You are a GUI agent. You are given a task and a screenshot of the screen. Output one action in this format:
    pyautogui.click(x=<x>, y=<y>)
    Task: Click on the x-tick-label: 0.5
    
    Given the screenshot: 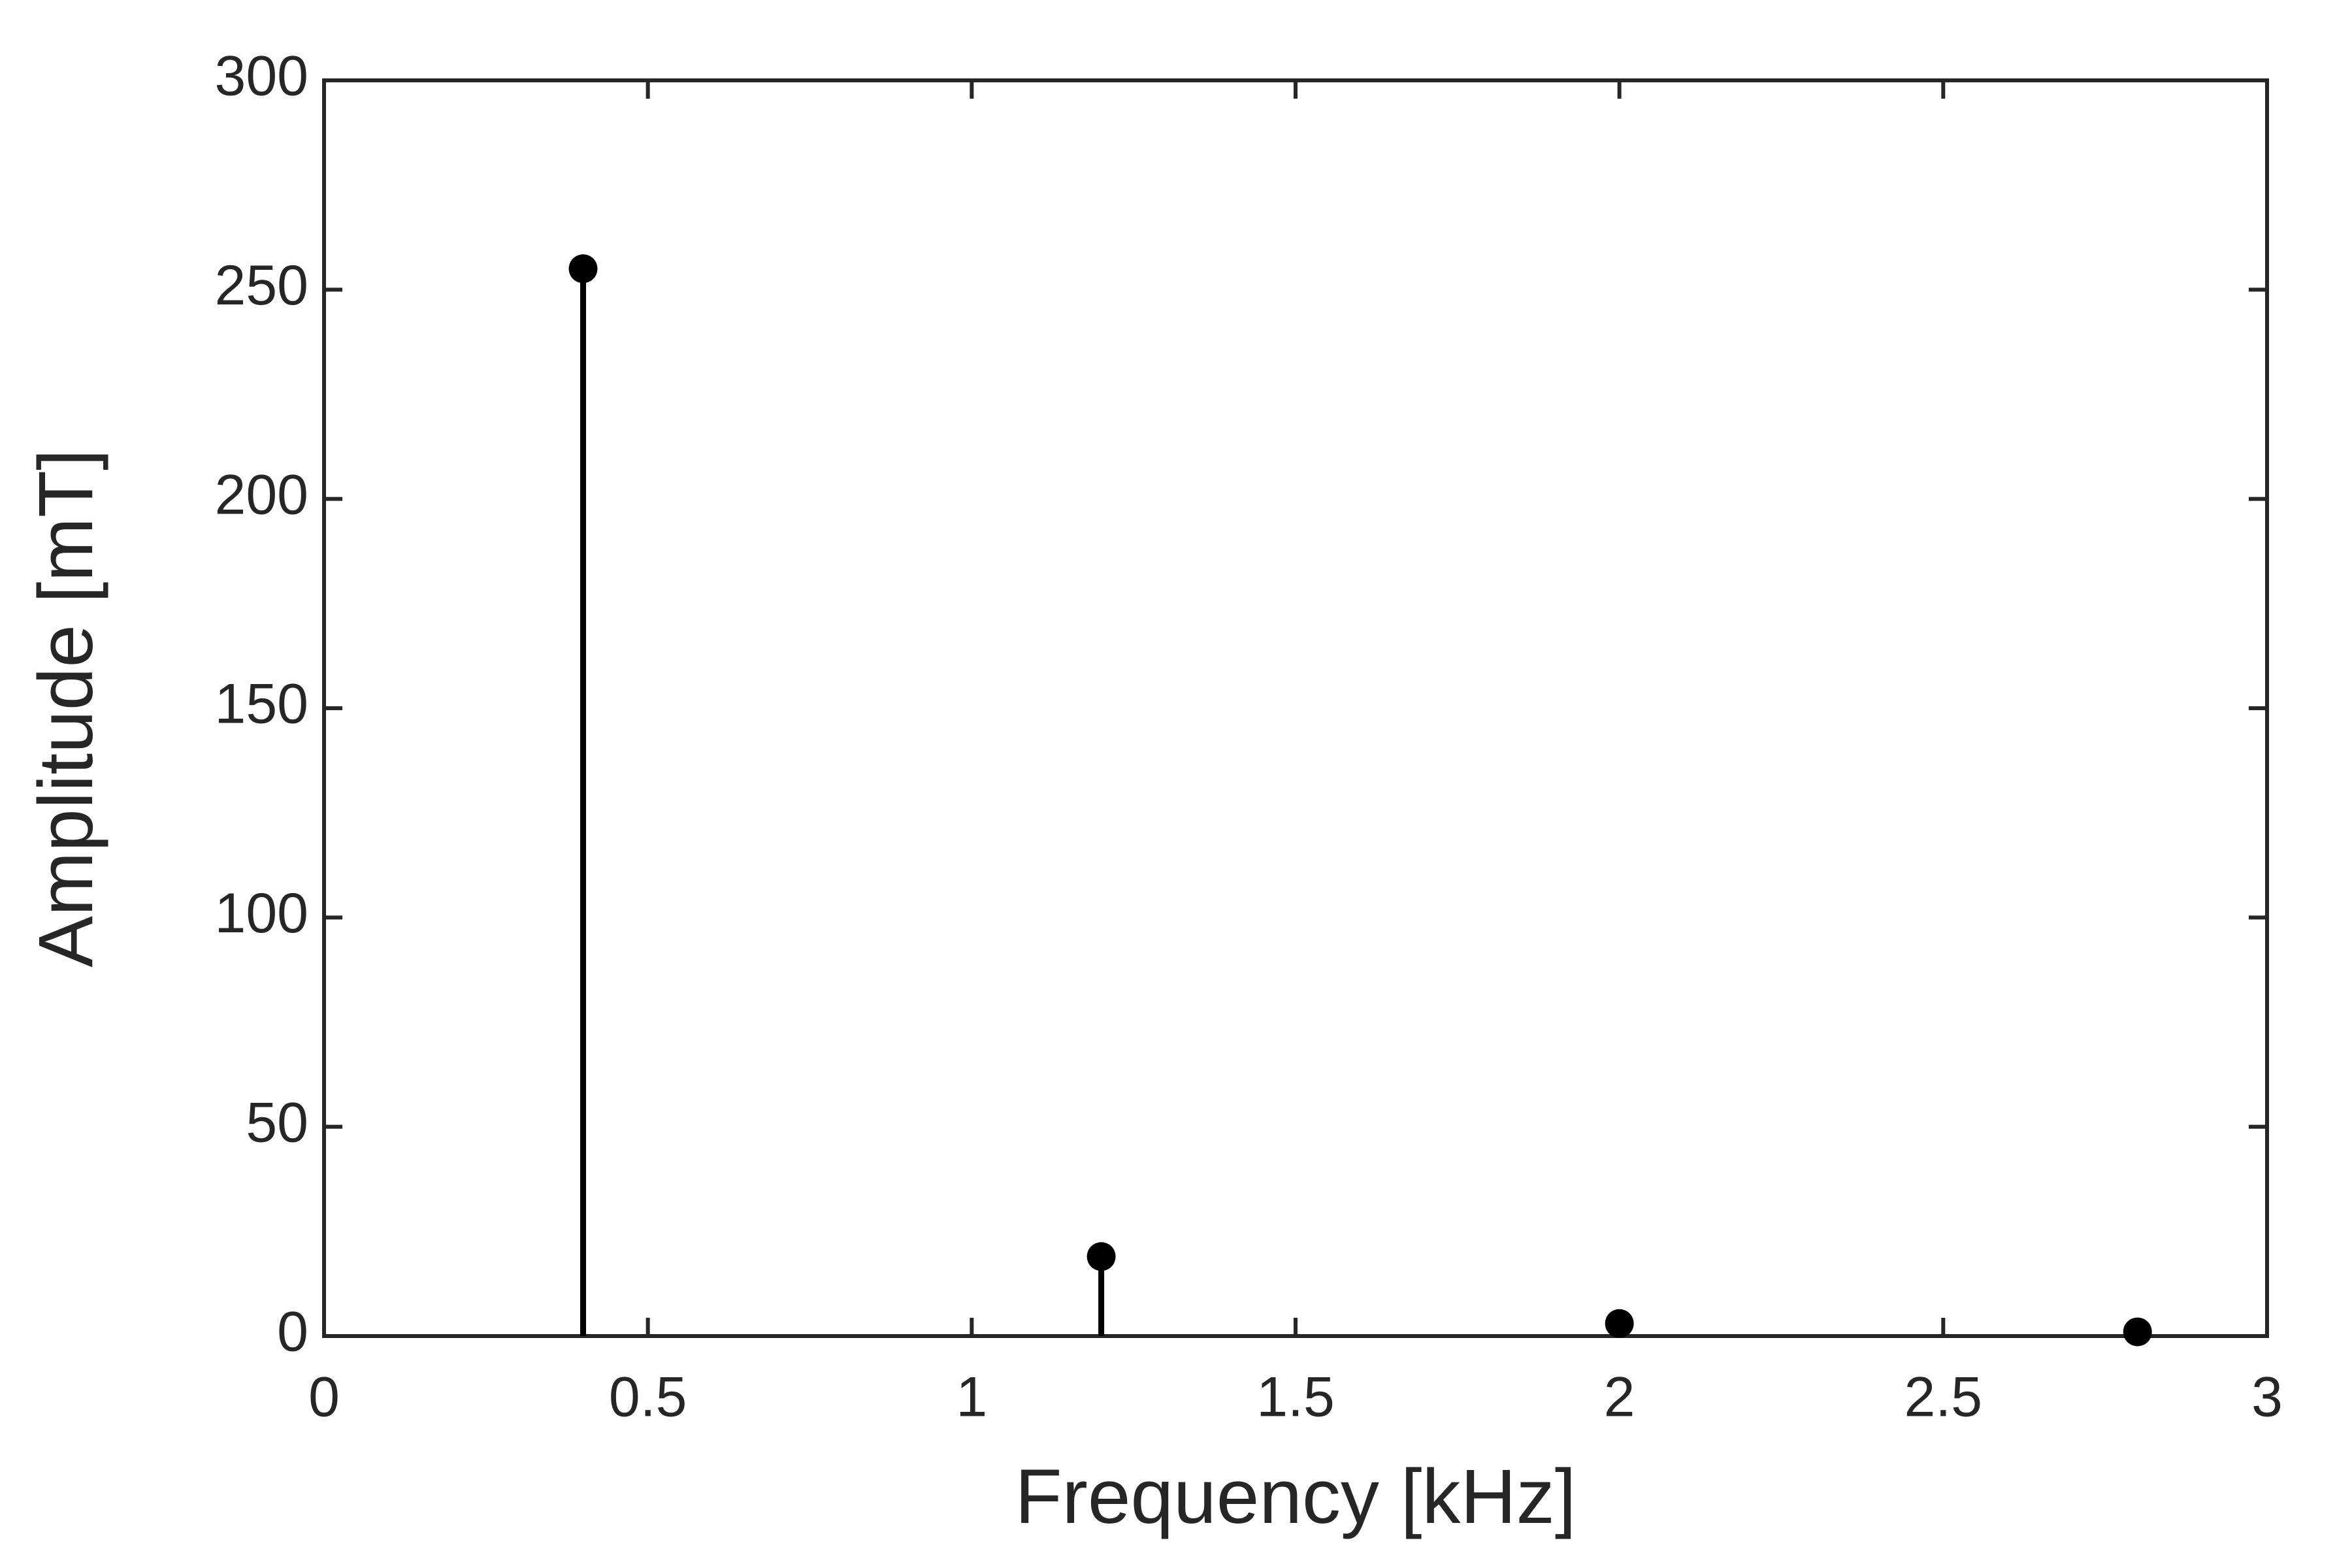 What is the action you would take?
    pyautogui.click(x=648, y=1397)
    